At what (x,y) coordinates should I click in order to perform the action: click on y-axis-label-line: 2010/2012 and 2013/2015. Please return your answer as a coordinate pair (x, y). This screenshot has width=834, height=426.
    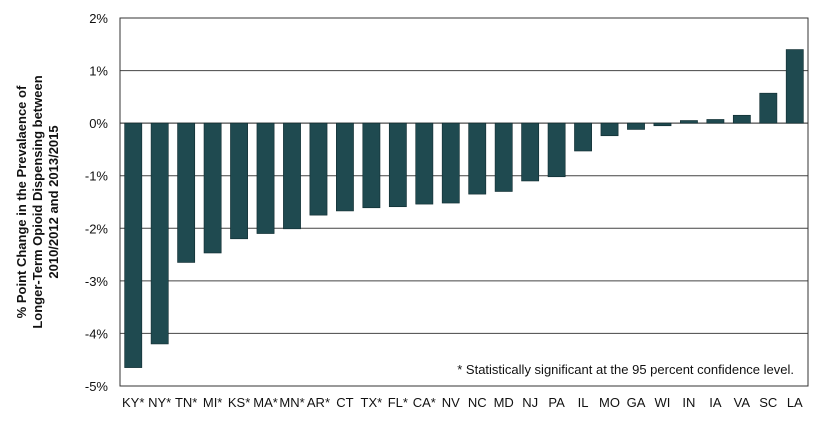
    Looking at the image, I should click on (53, 201).